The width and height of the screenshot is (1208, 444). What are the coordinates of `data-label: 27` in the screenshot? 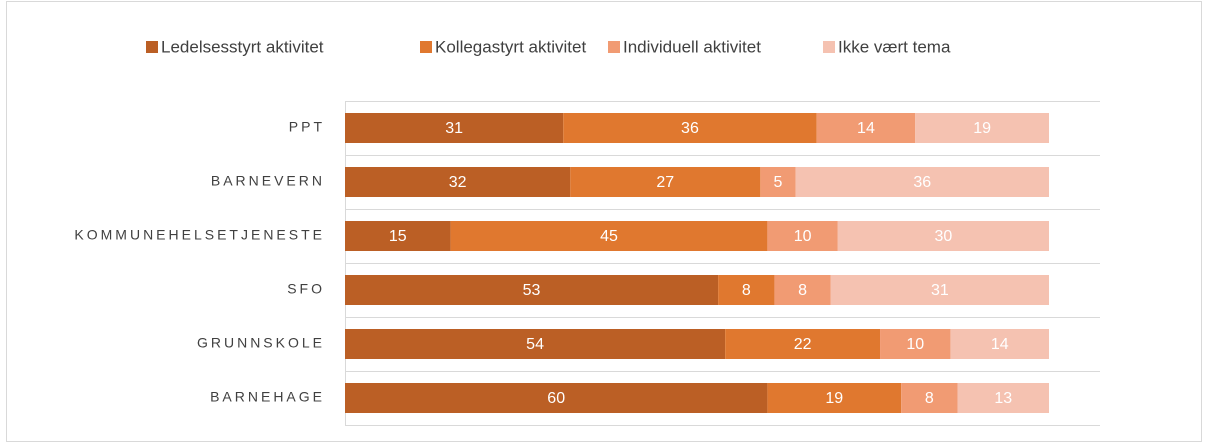 It's located at (665, 182).